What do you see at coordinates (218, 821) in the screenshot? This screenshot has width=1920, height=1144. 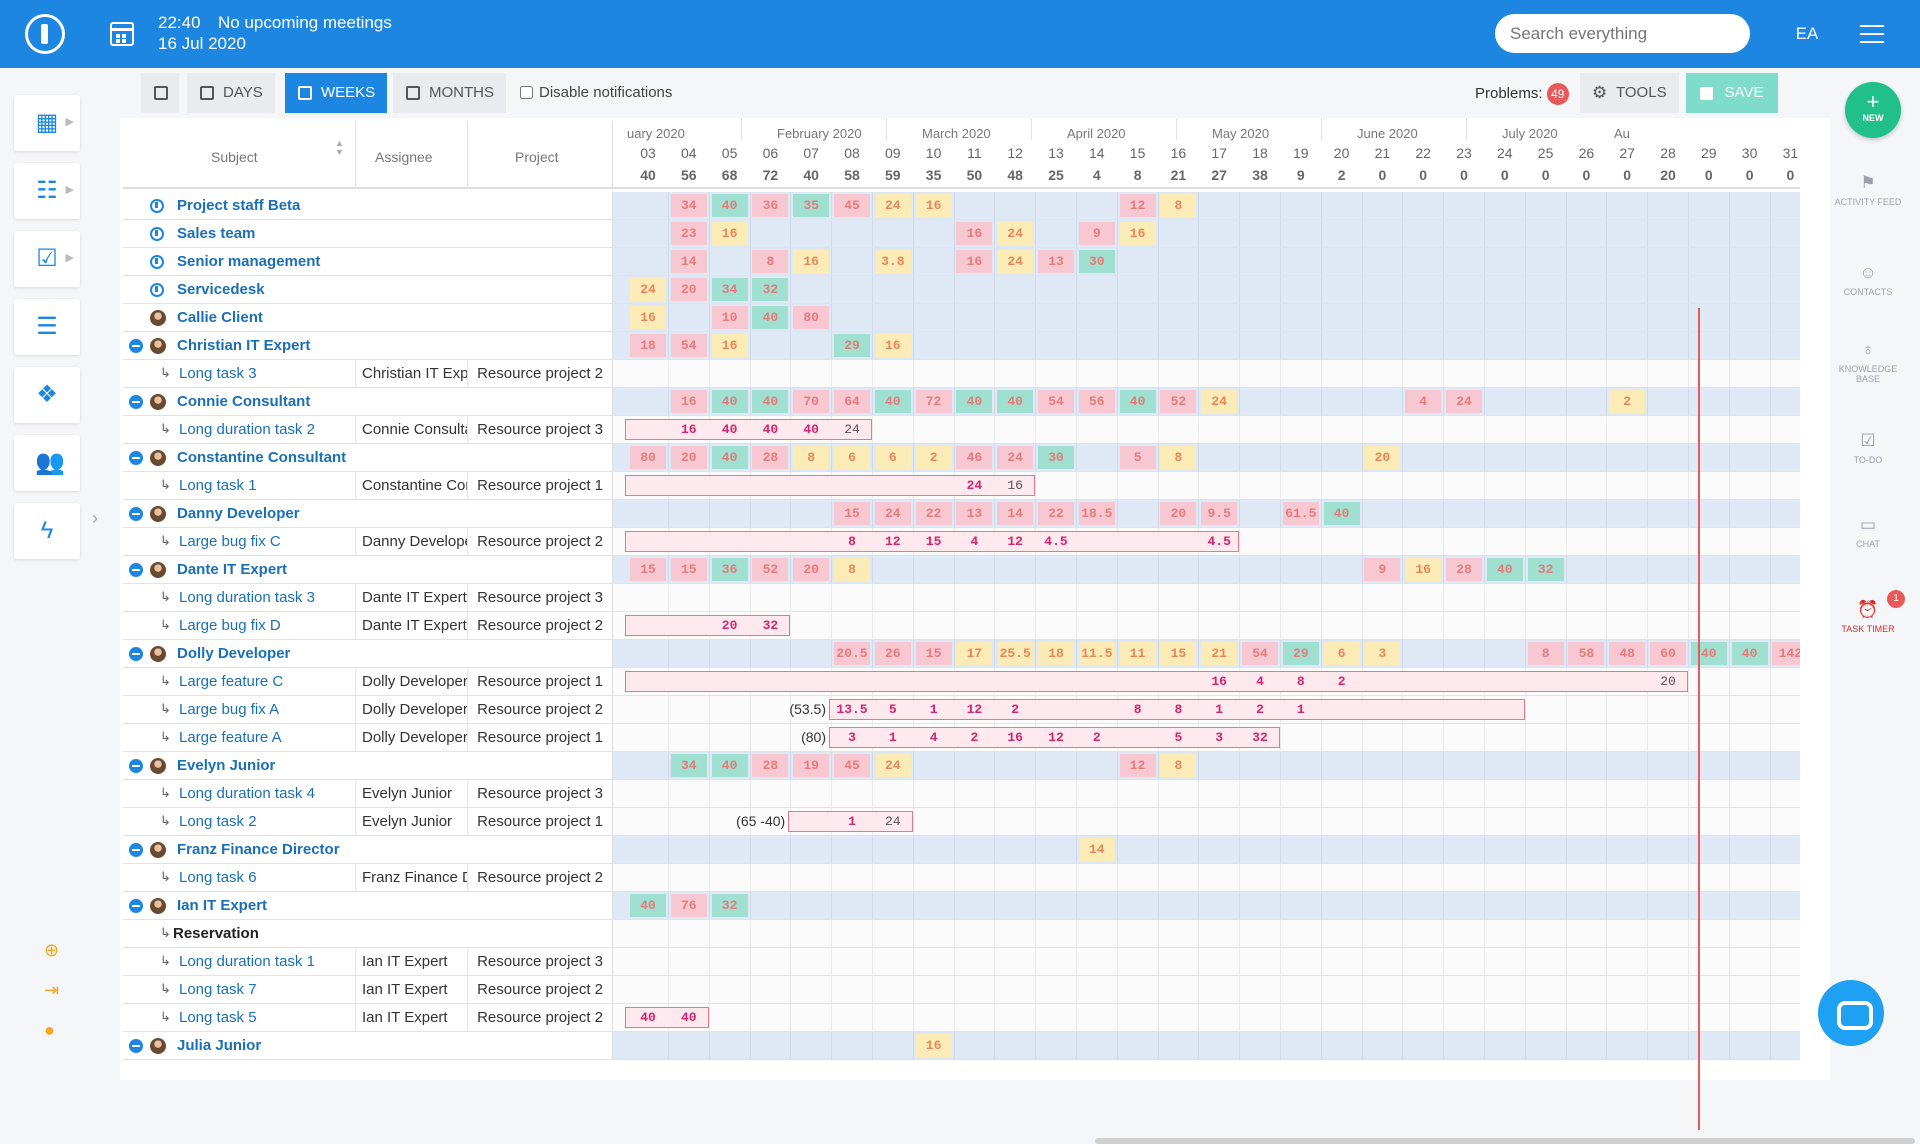 I see `task-name: Long task 2` at bounding box center [218, 821].